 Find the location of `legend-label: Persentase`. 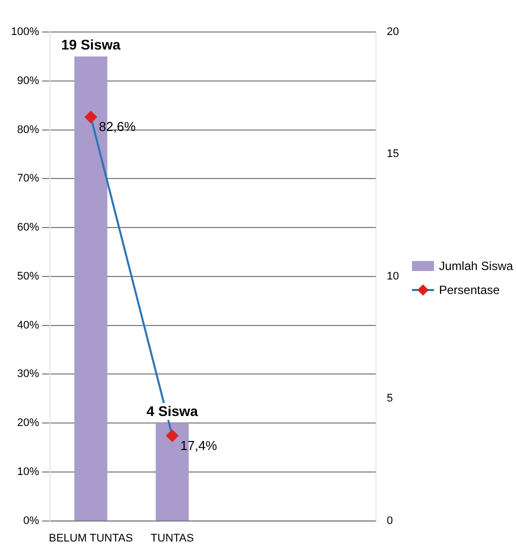

legend-label: Persentase is located at coordinates (469, 290).